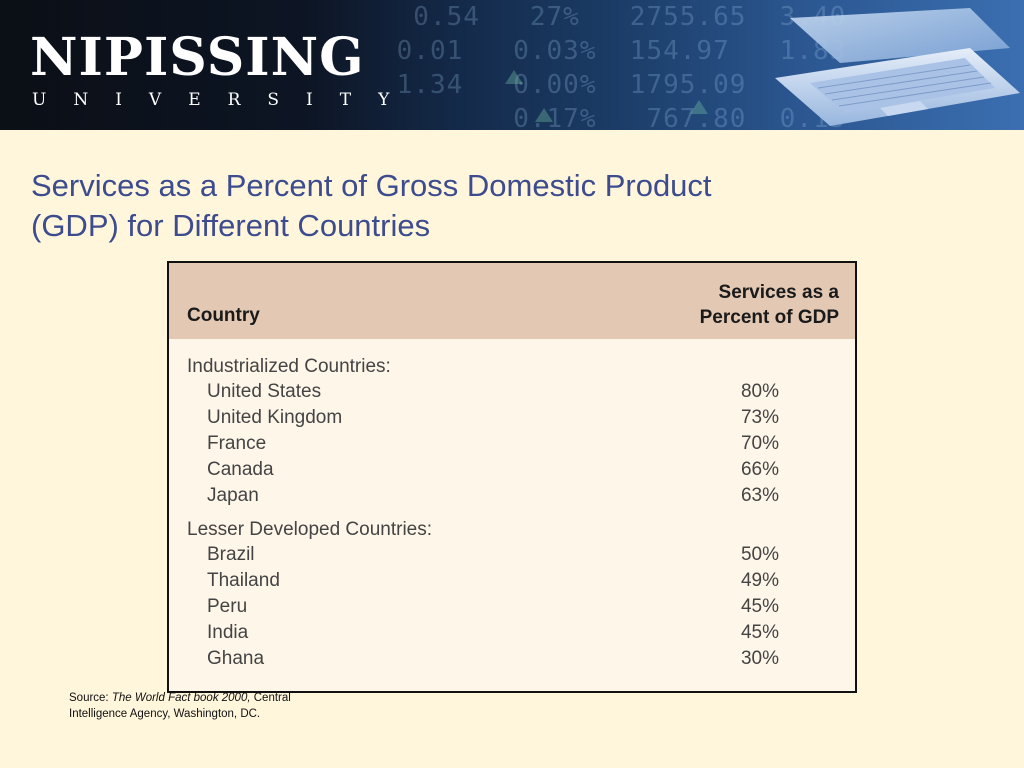 Image resolution: width=1024 pixels, height=768 pixels. What do you see at coordinates (759, 443) in the screenshot?
I see `services-percent: 70%` at bounding box center [759, 443].